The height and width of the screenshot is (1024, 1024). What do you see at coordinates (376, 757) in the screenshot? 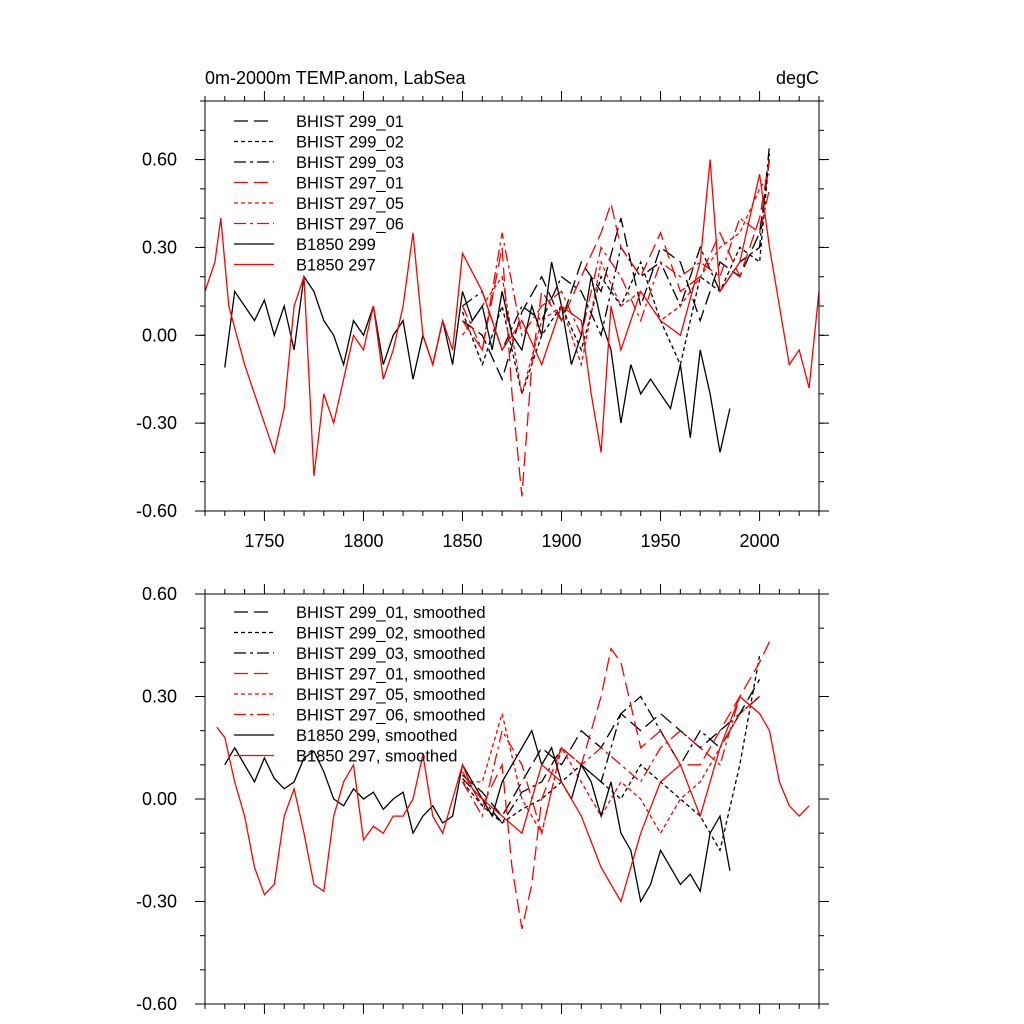
I see `legend-label: B1850 297, smoothed` at bounding box center [376, 757].